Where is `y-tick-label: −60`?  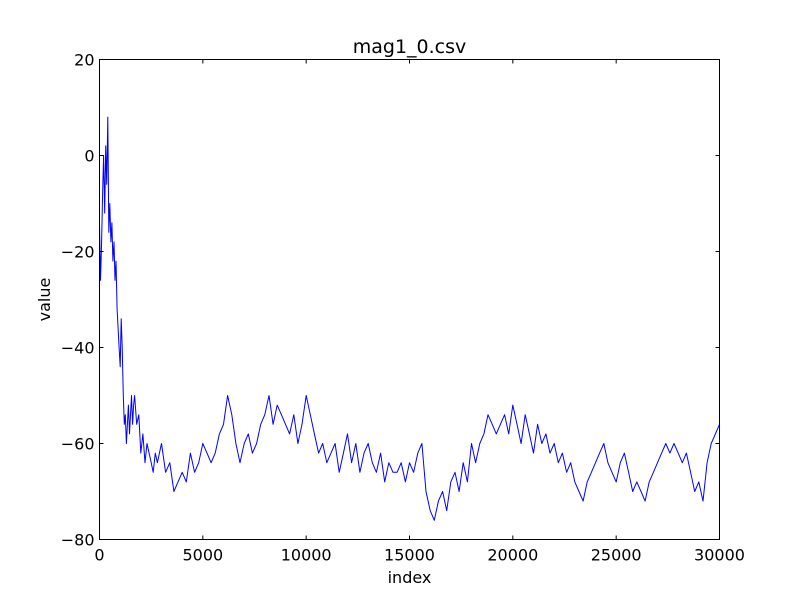
y-tick-label: −60 is located at coordinates (78, 444).